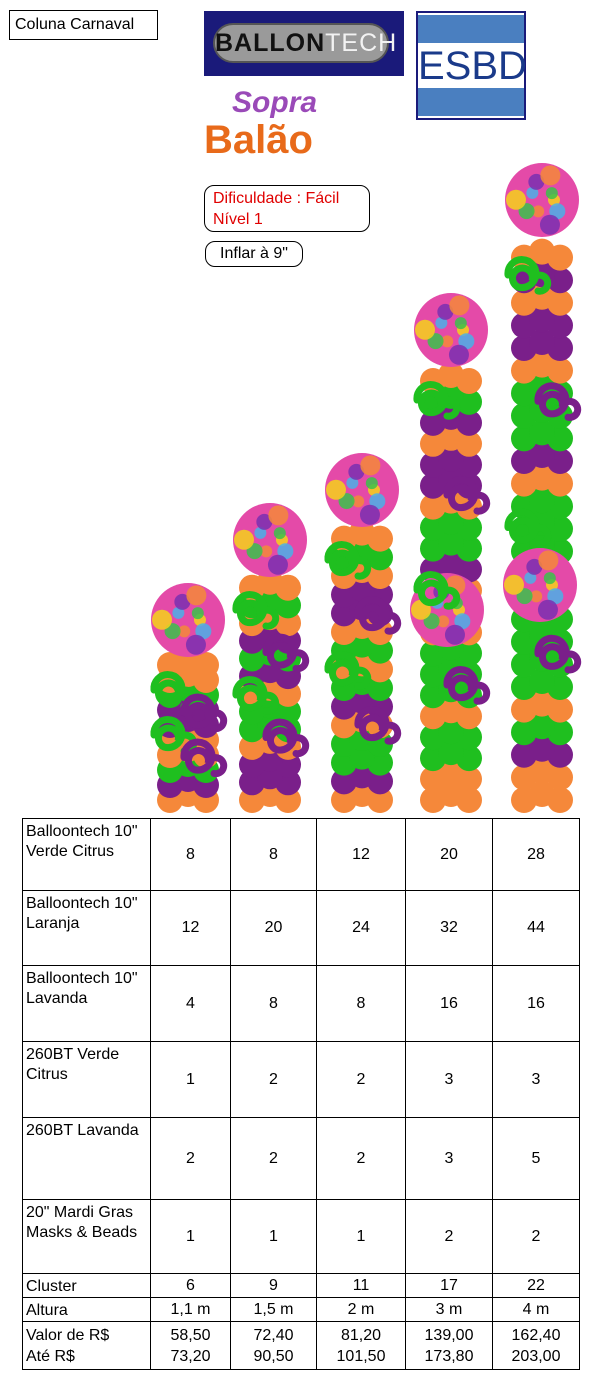 The height and width of the screenshot is (1375, 610). I want to click on table-cell: 3, so click(536, 1079).